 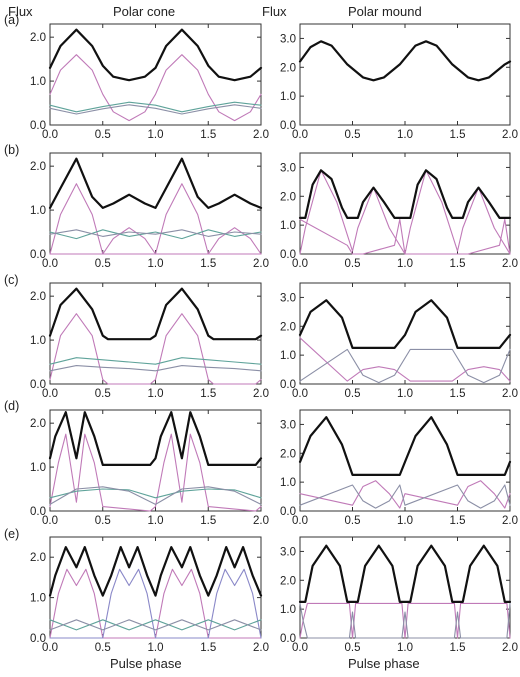 What do you see at coordinates (399, 341) in the screenshot?
I see `panel-6: 0.0 0.5 1.0 1.5 2.0 0.0 1.0 2.0 3.0` at bounding box center [399, 341].